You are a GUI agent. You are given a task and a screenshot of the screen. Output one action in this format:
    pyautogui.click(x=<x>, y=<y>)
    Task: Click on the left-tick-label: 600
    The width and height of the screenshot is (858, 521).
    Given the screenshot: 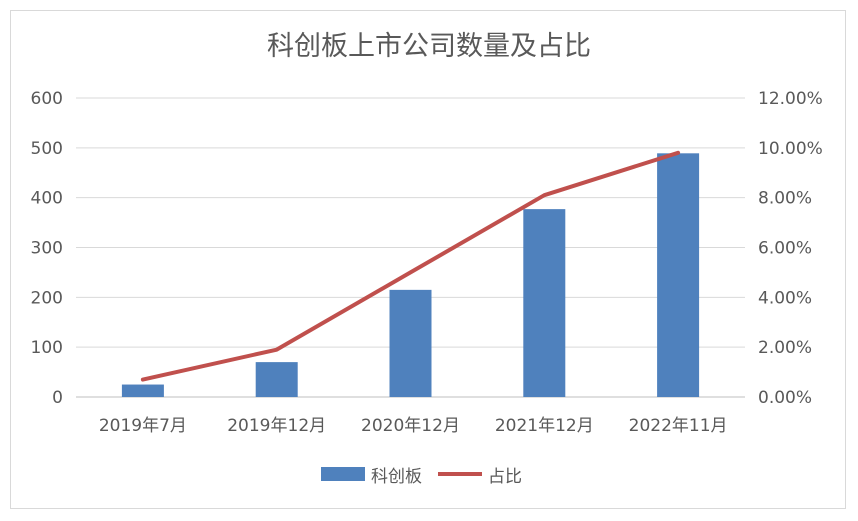 What is the action you would take?
    pyautogui.click(x=47, y=99)
    